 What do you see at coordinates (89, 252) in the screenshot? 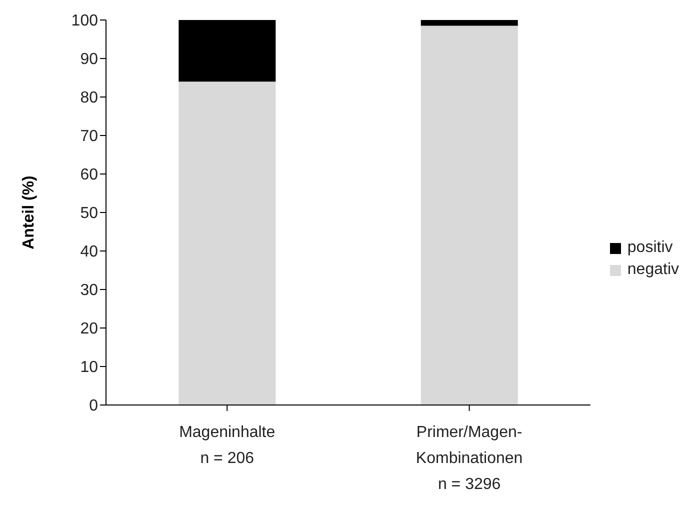
I see `y-tick-label: 40` at bounding box center [89, 252].